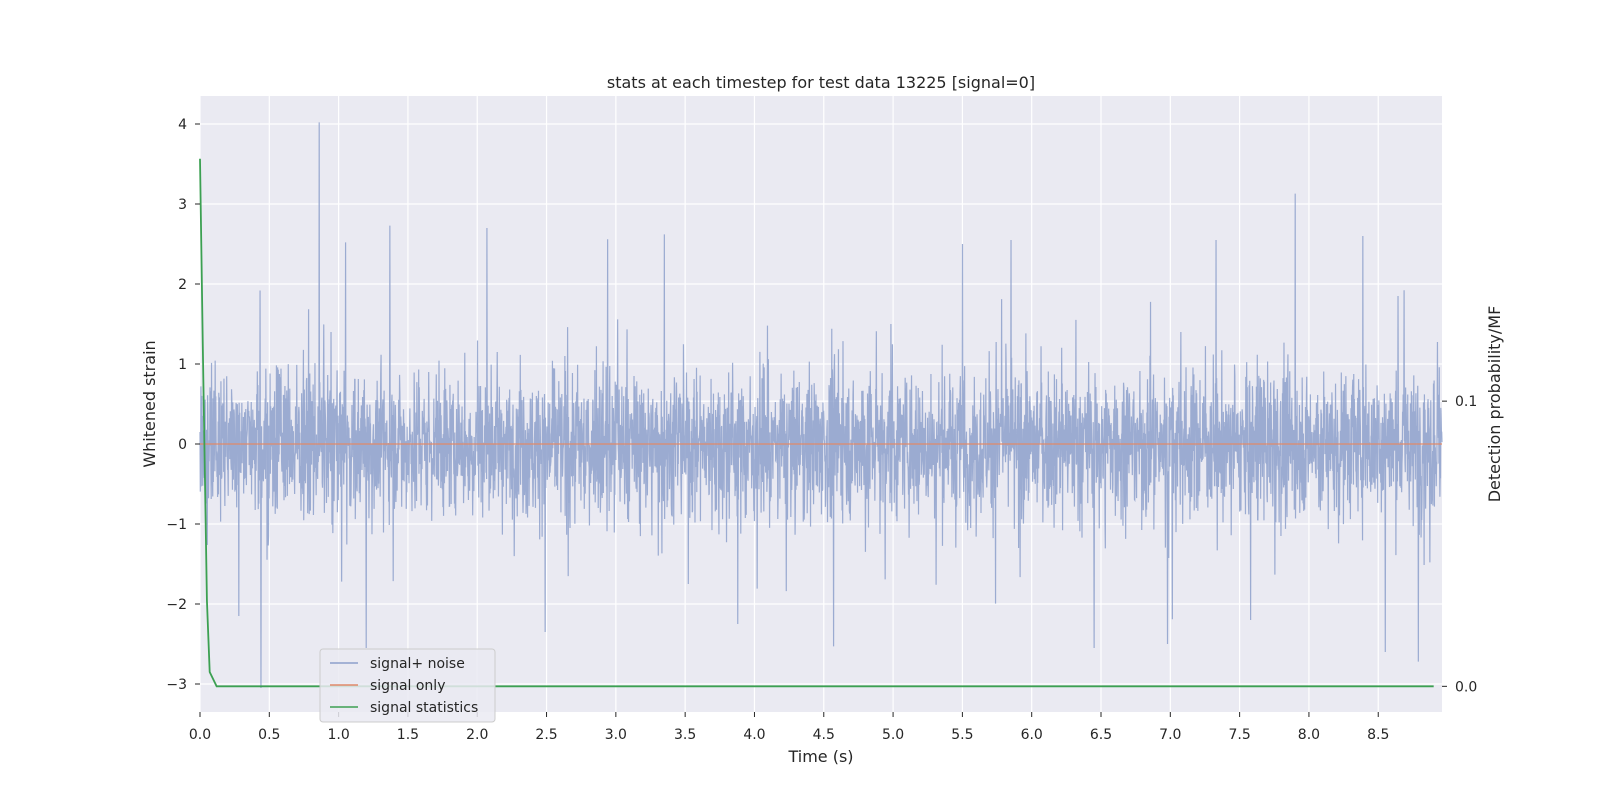  Describe the element at coordinates (685, 735) in the screenshot. I see `x-tick-label: 3.5` at that location.